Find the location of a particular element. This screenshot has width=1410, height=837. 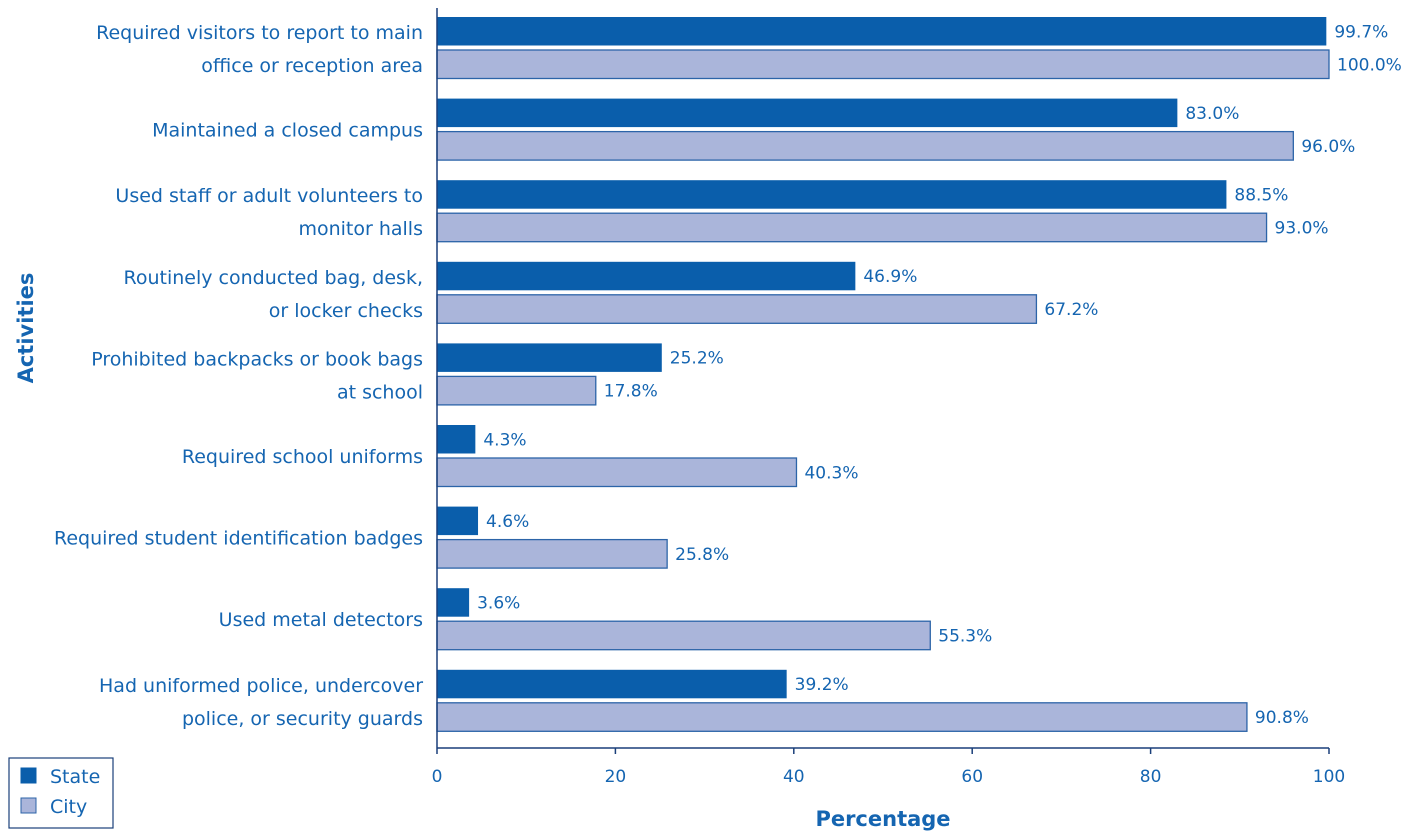

category-label-4-line-0: Prohibited backpacks or book bags is located at coordinates (257, 359).